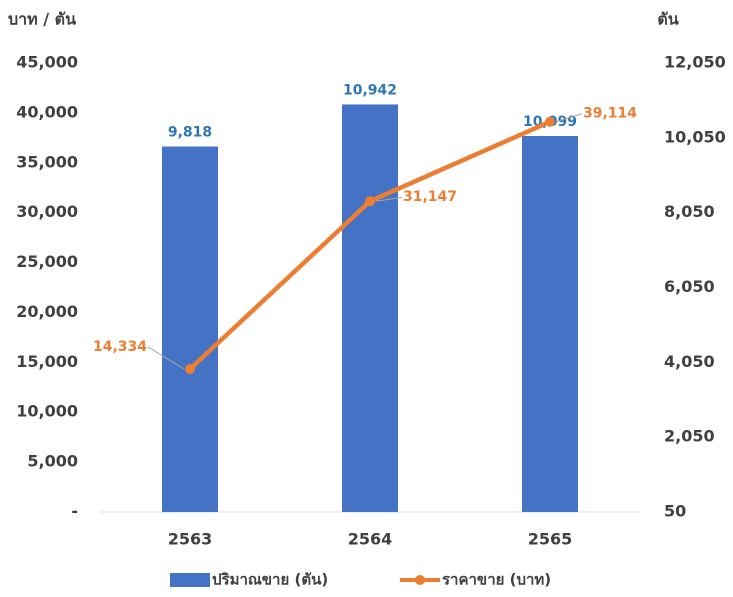 This screenshot has width=733, height=597. What do you see at coordinates (74, 511) in the screenshot?
I see `y-tick-label: -` at bounding box center [74, 511].